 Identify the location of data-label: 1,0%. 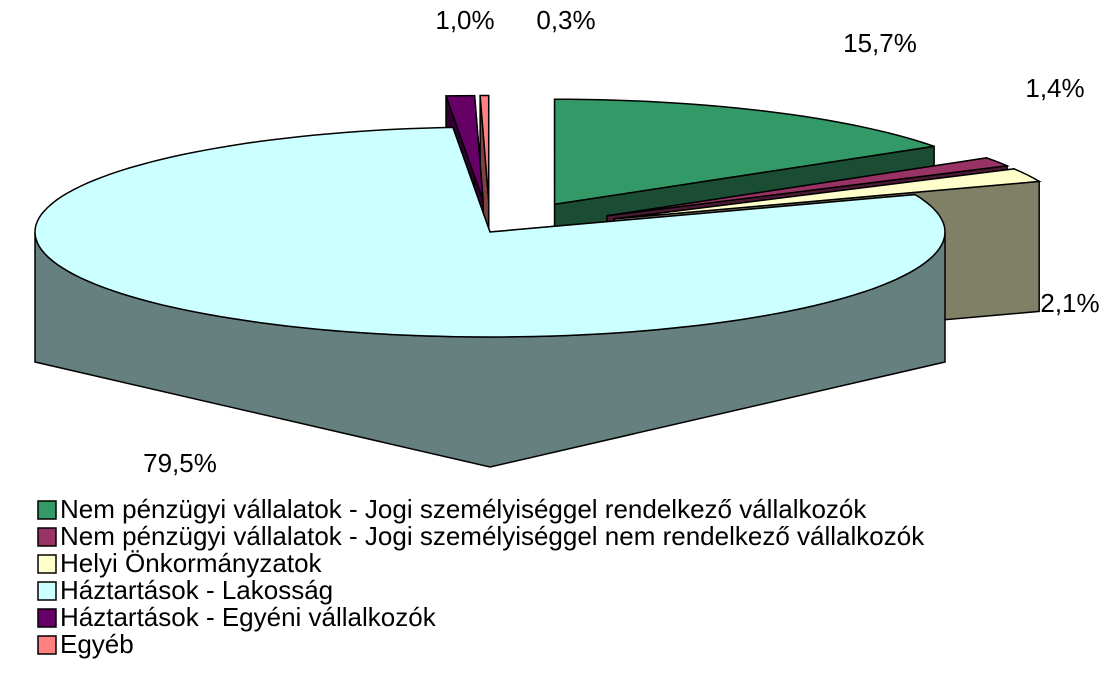
(464, 20).